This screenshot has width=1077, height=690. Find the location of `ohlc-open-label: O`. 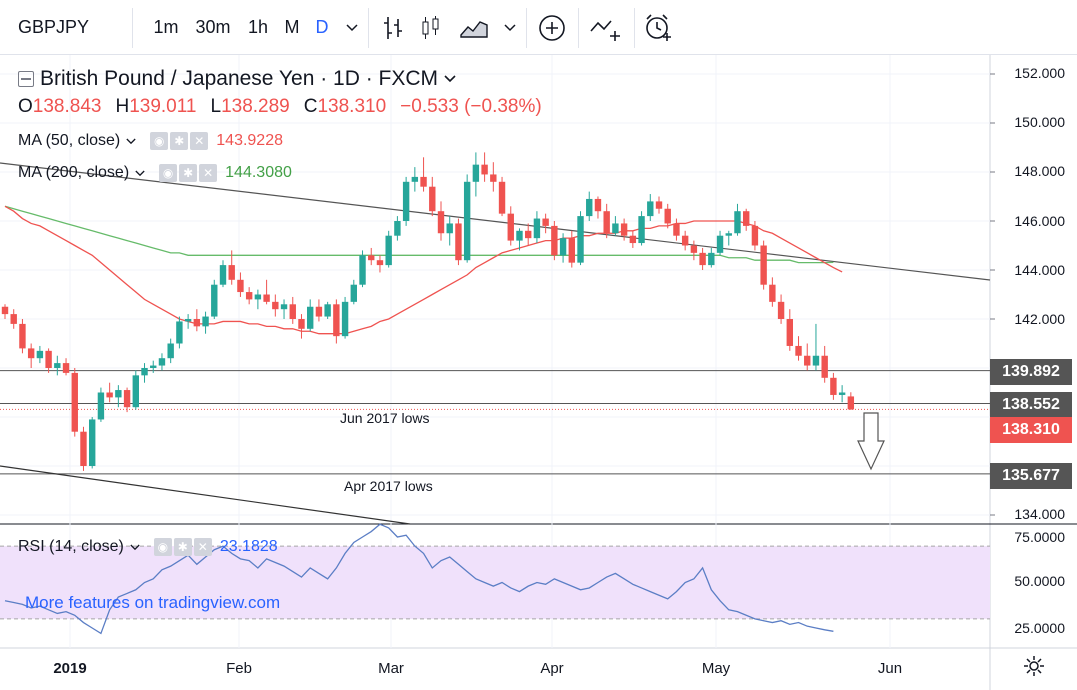

ohlc-open-label: O is located at coordinates (25, 106).